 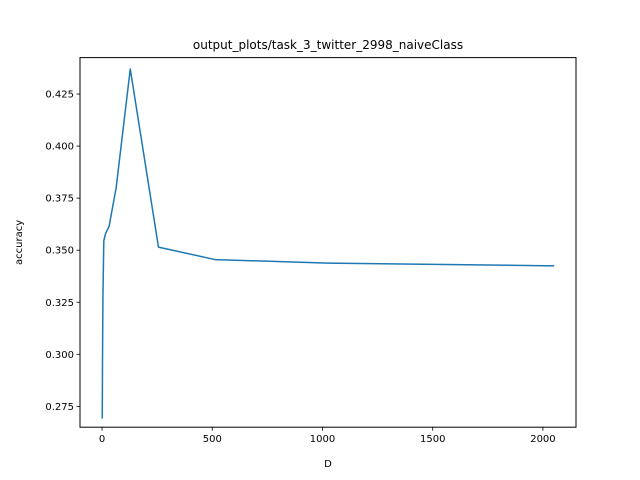 I want to click on x-tick-label: 1000, so click(x=322, y=439).